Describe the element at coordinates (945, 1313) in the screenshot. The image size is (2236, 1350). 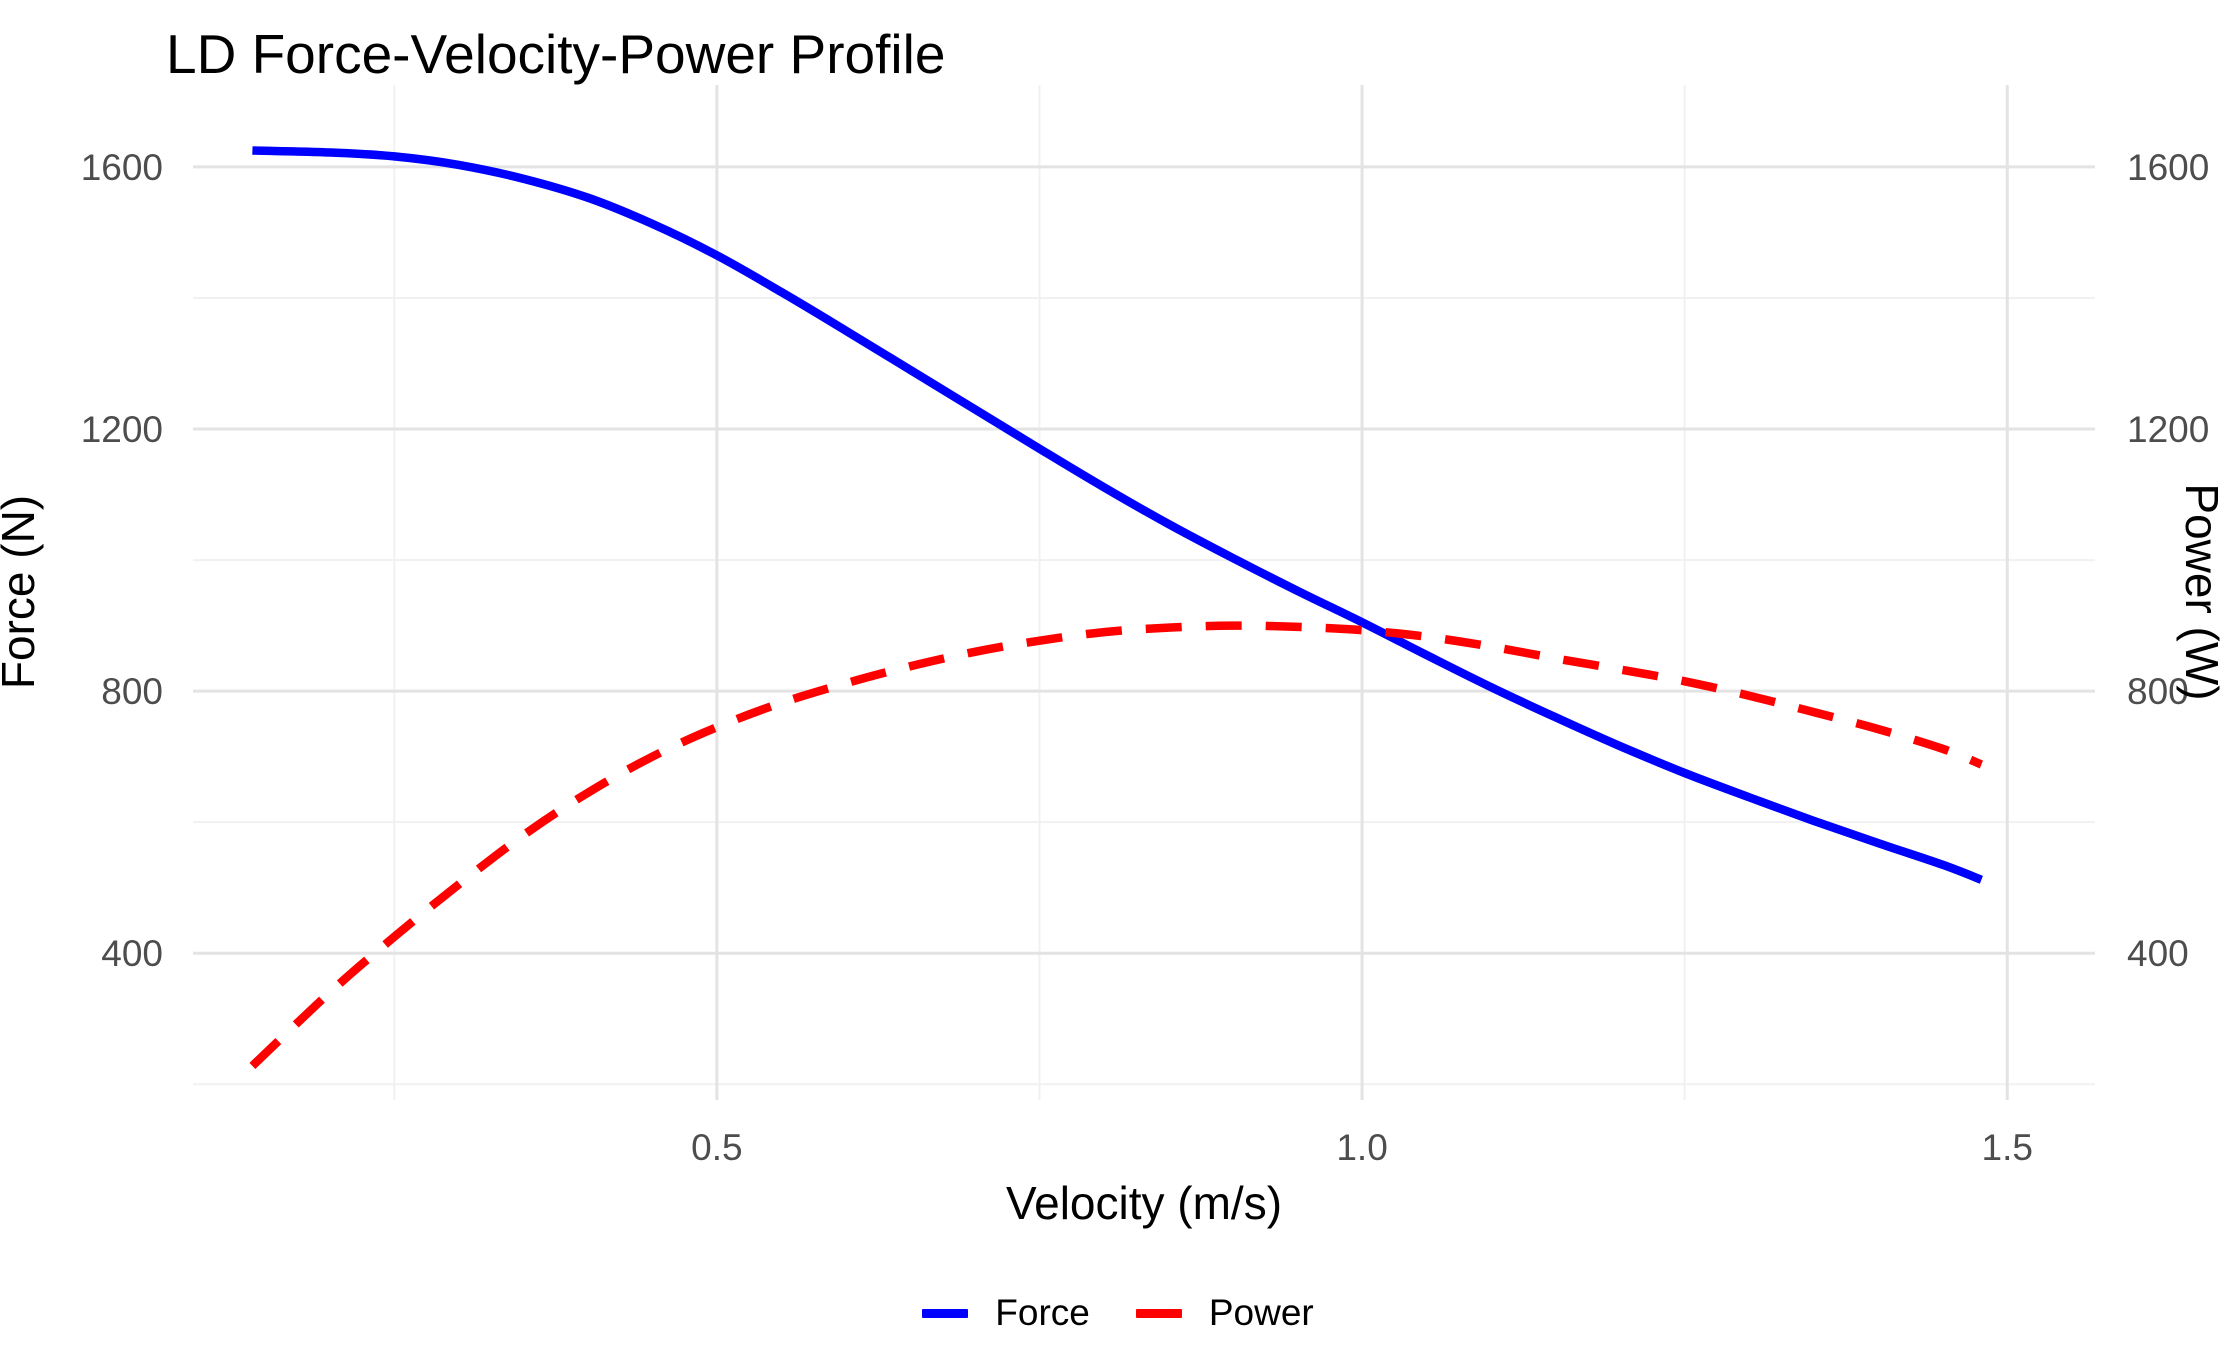
I see `force-line-key` at that location.